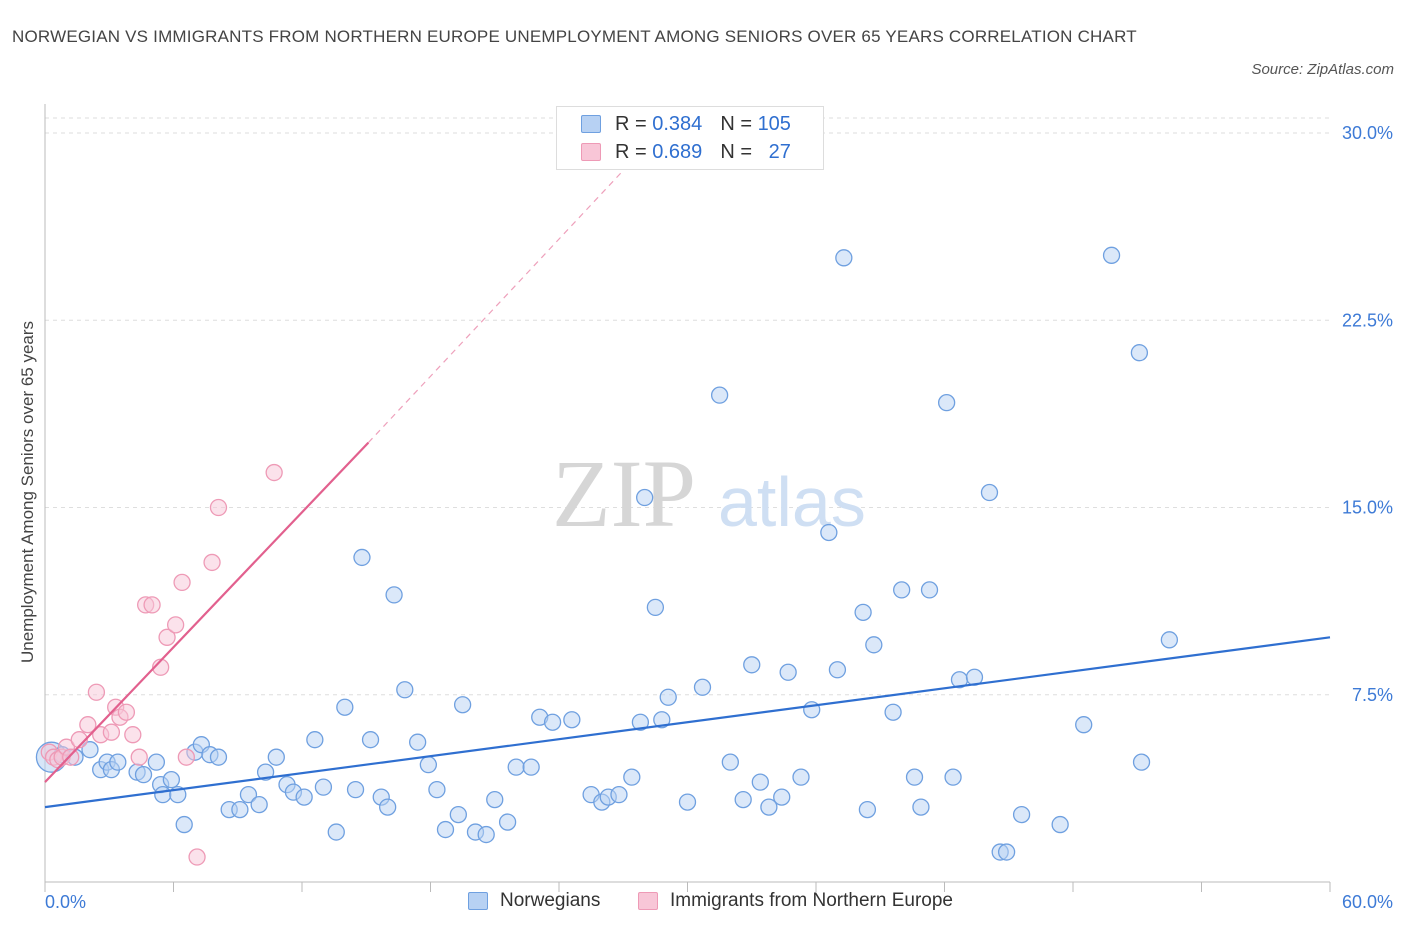 Image resolution: width=1406 pixels, height=930 pixels. I want to click on legend-row-immigrants: R = 0.689 N = 27, so click(686, 152).